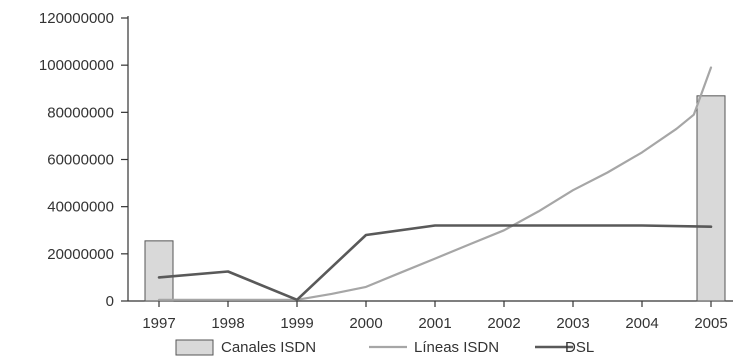 Image resolution: width=740 pixels, height=360 pixels. Describe the element at coordinates (641, 323) in the screenshot. I see `x-tick-label: 2004` at that location.